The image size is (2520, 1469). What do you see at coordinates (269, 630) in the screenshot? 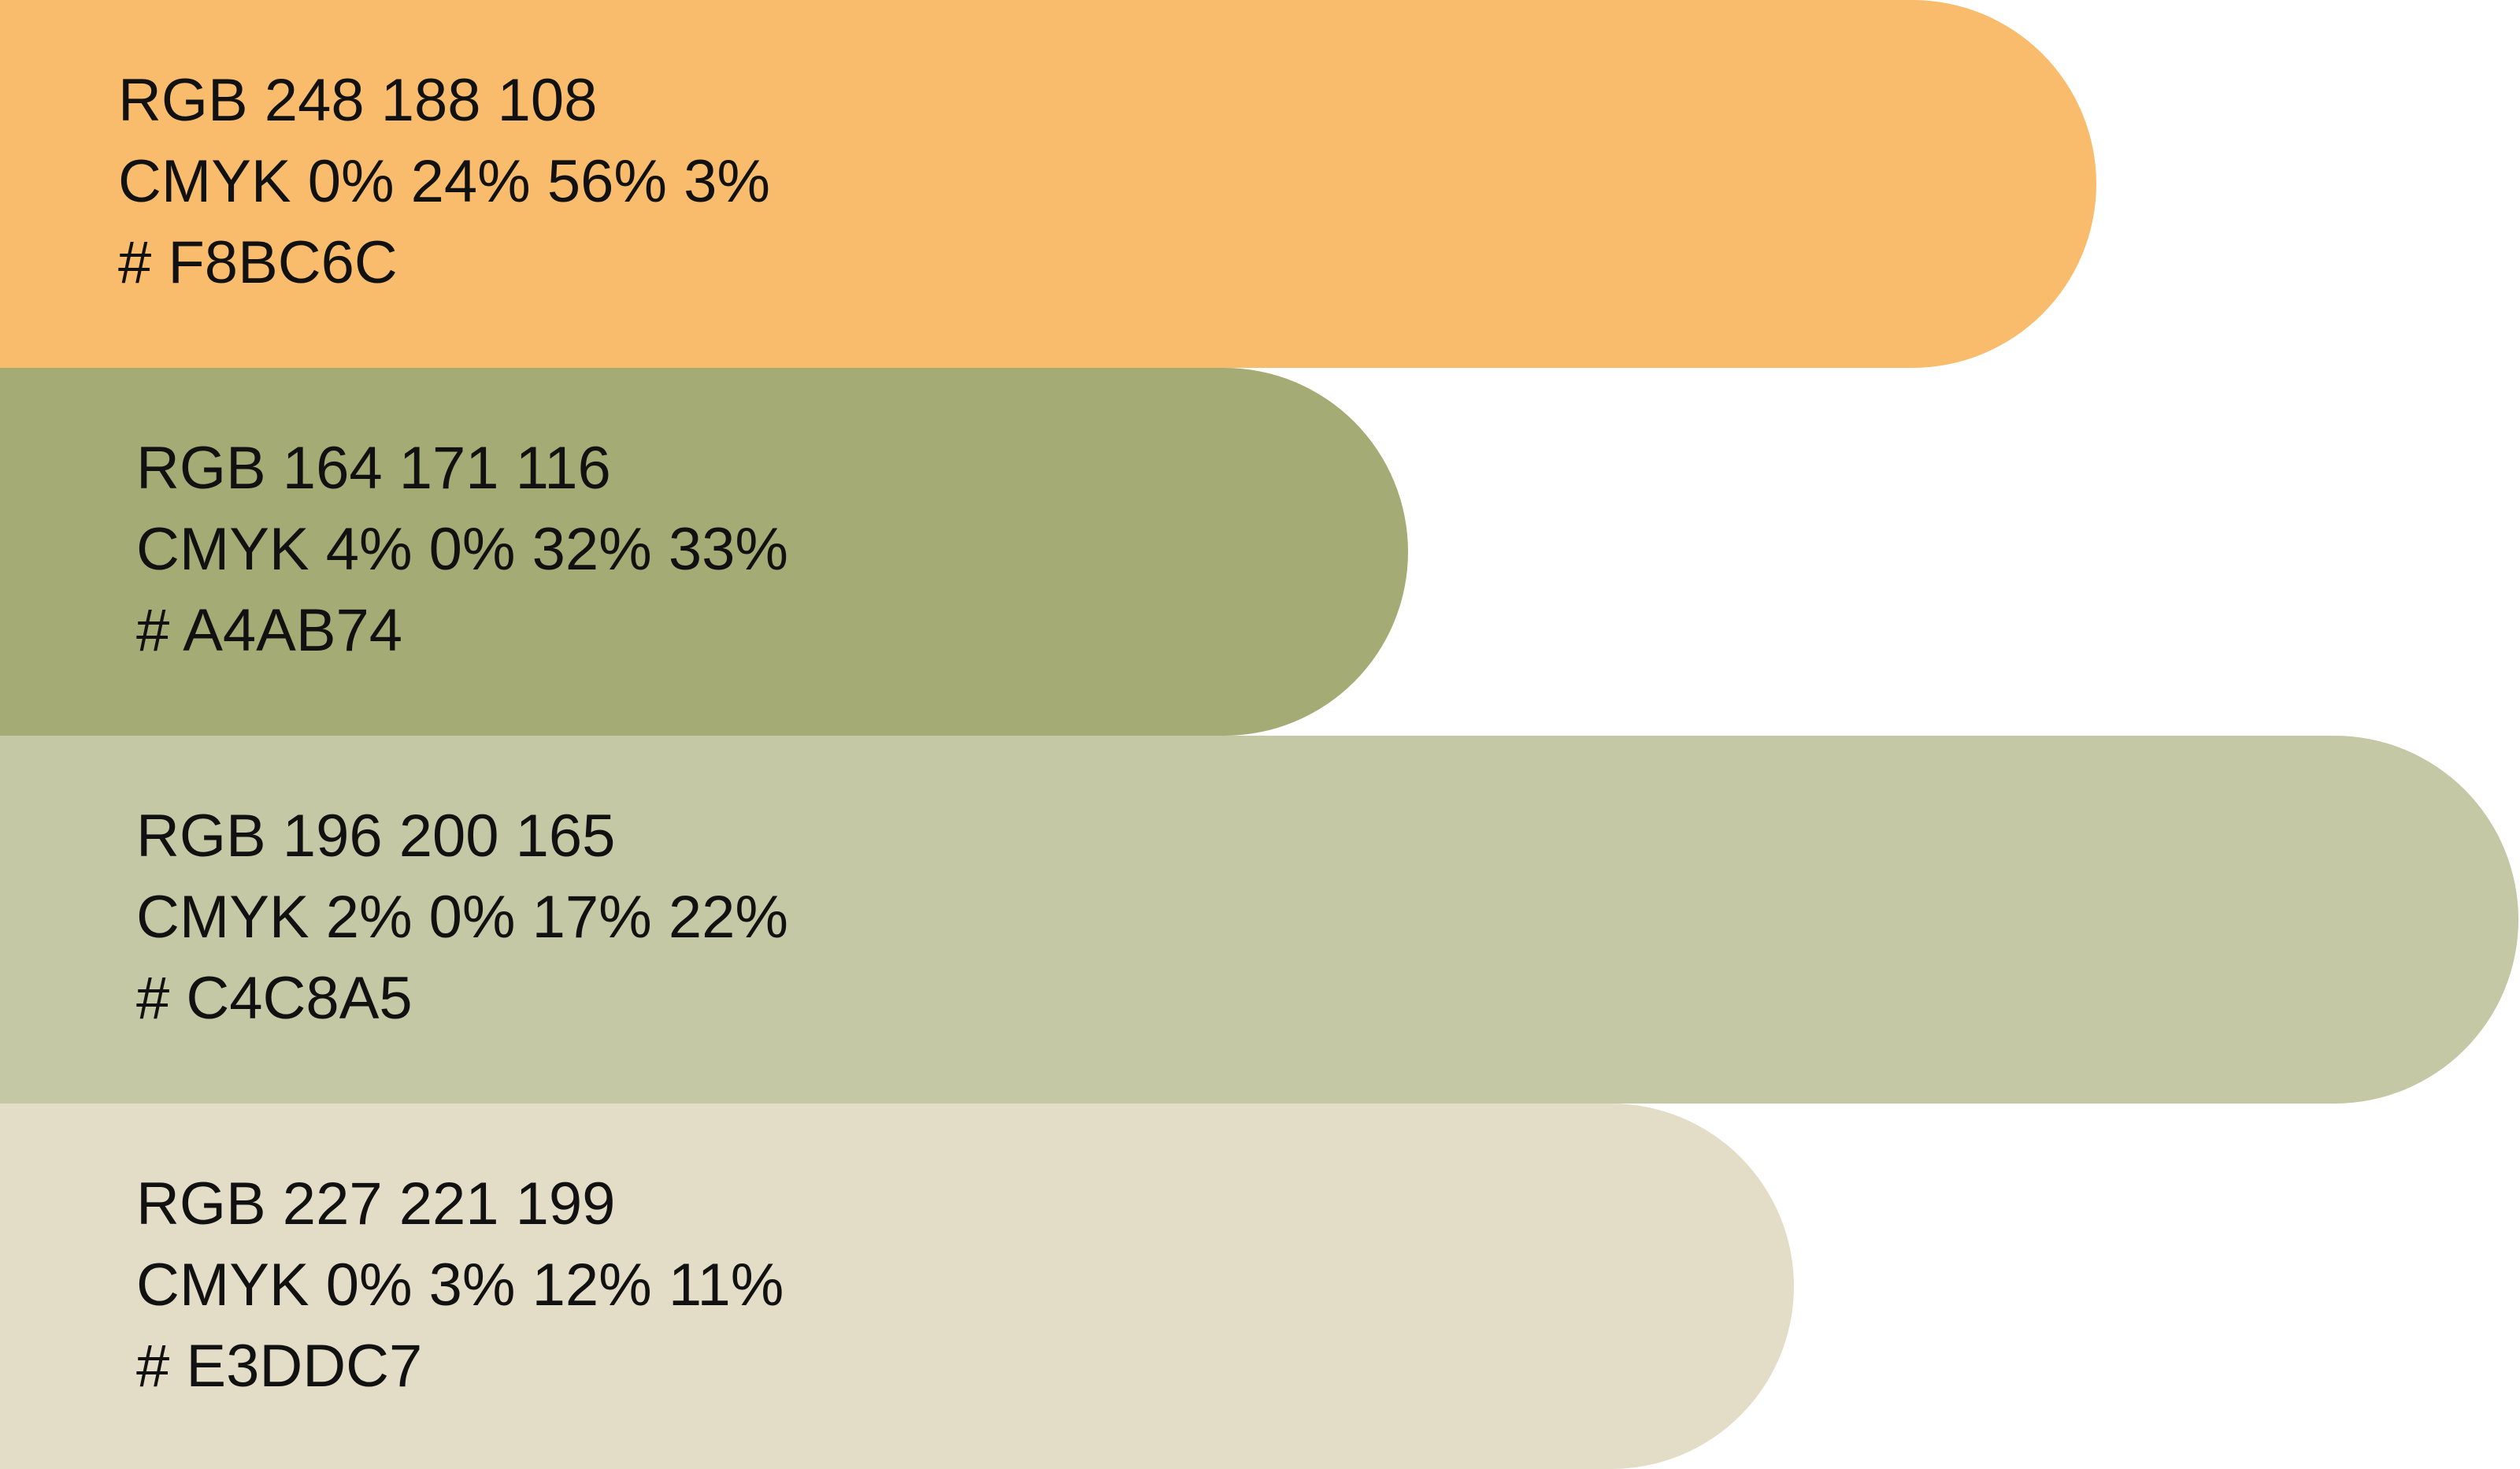
I see `hex-text: # A4AB74` at bounding box center [269, 630].